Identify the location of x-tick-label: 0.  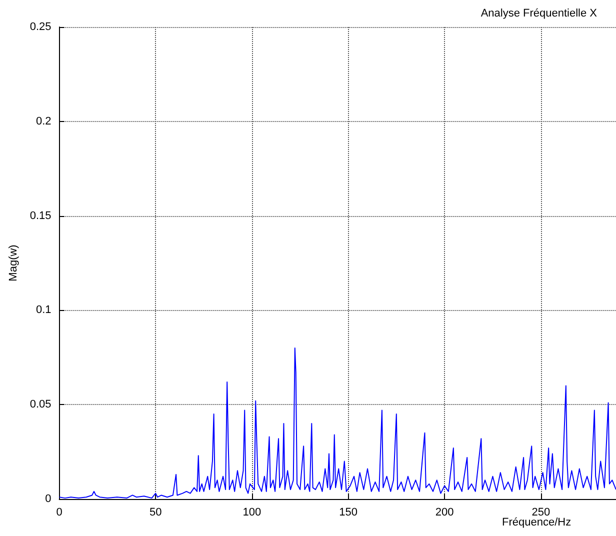
(59, 512).